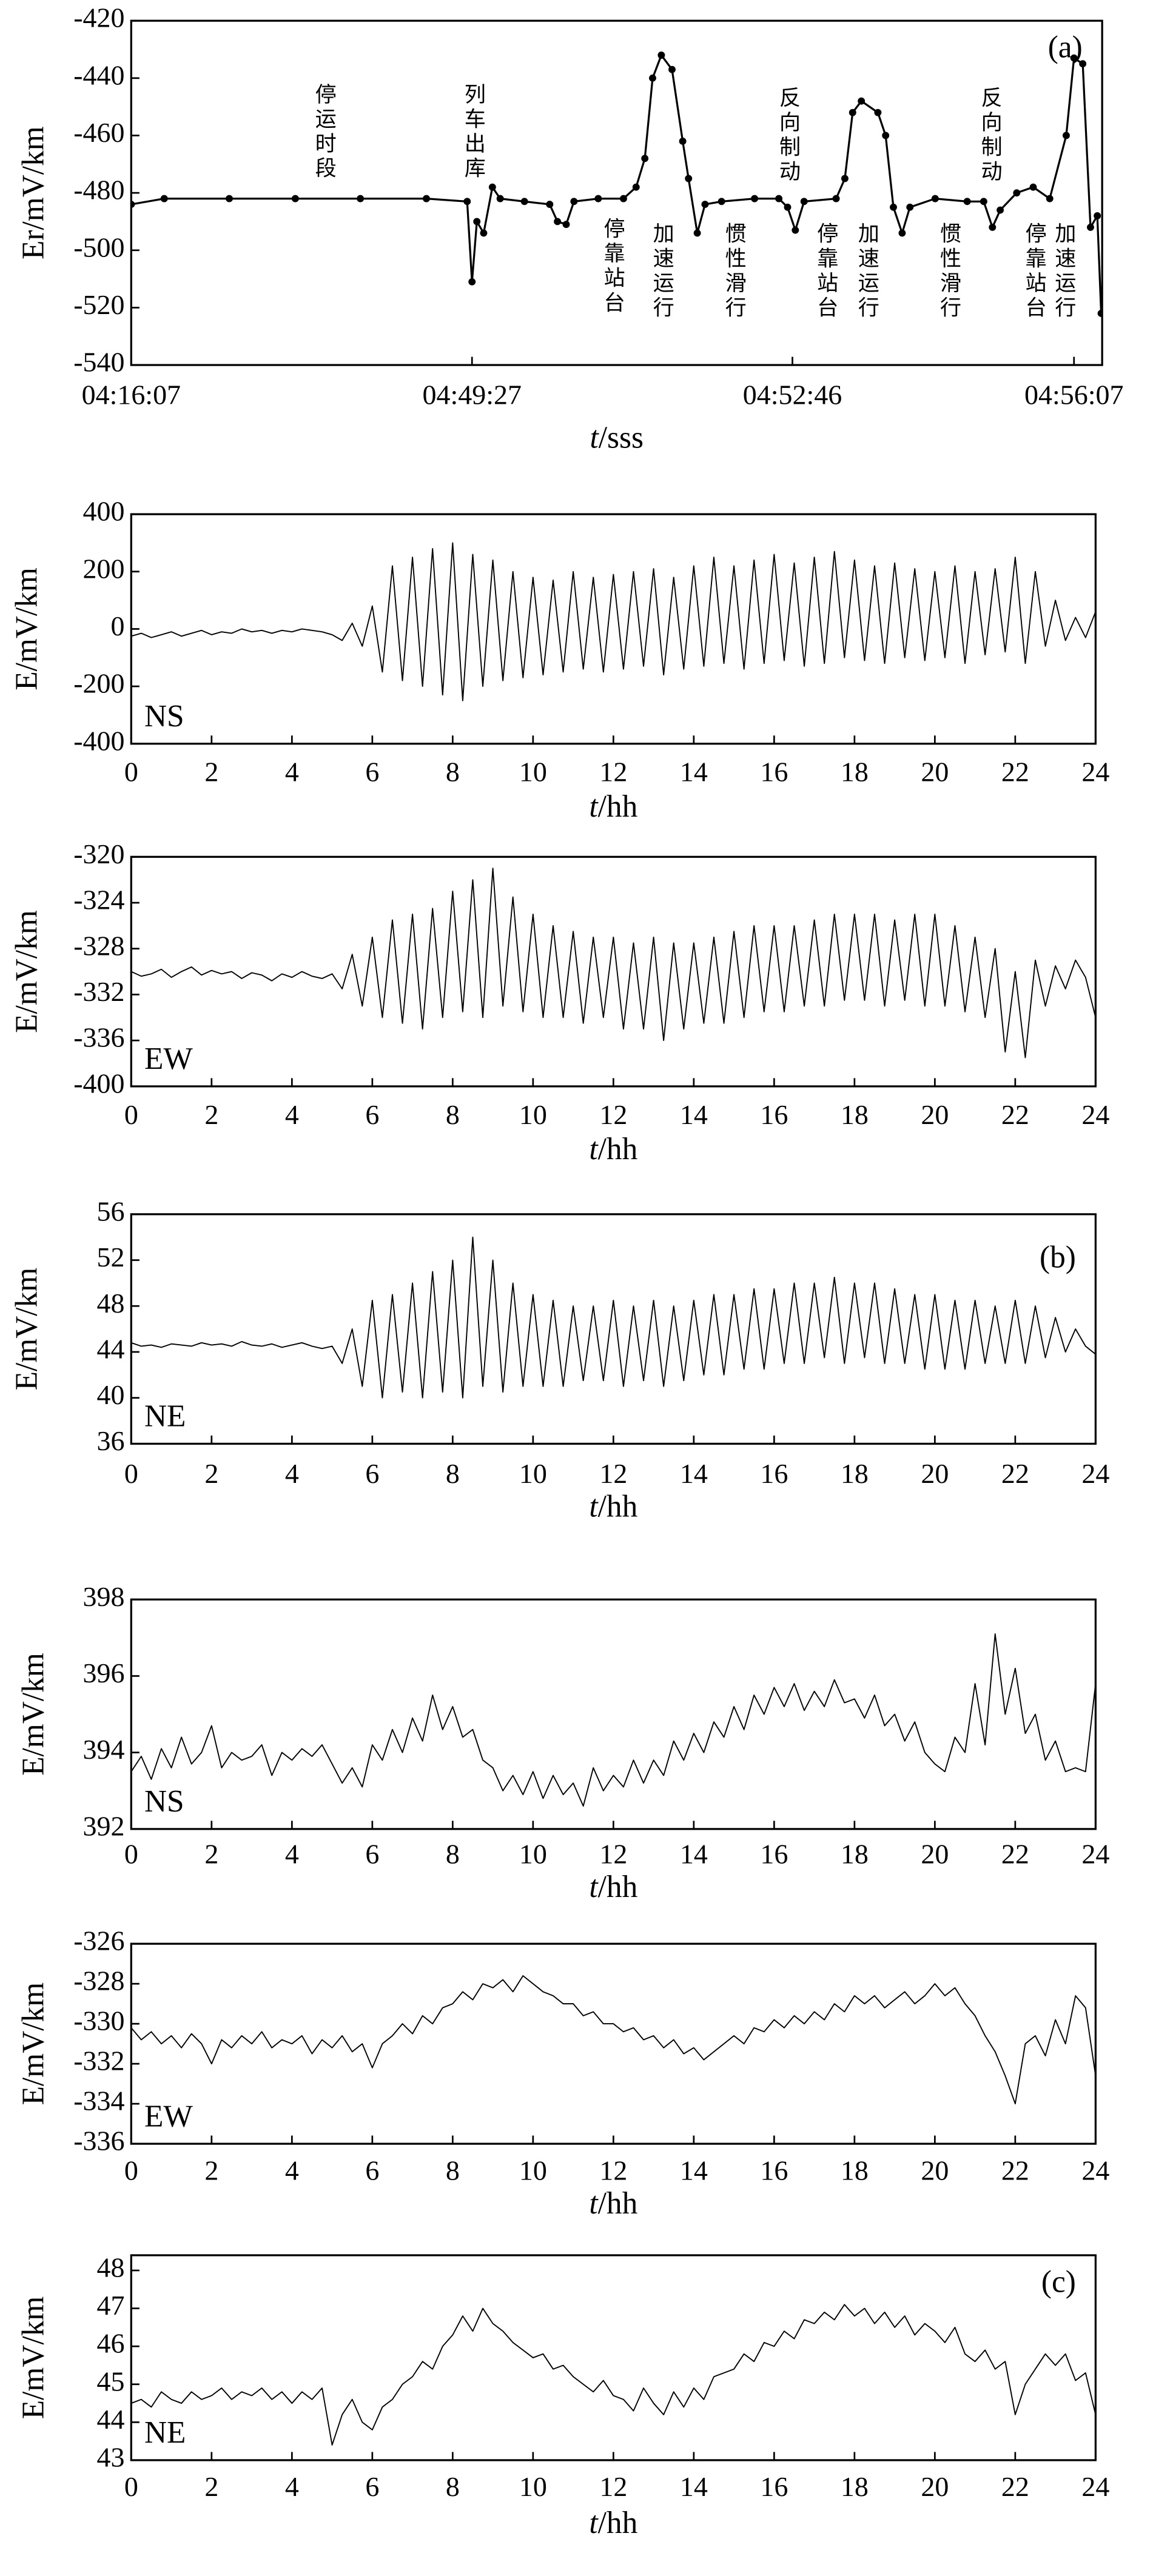 Image resolution: width=1153 pixels, height=2576 pixels. I want to click on annotation: 惯性滑行, so click(735, 271).